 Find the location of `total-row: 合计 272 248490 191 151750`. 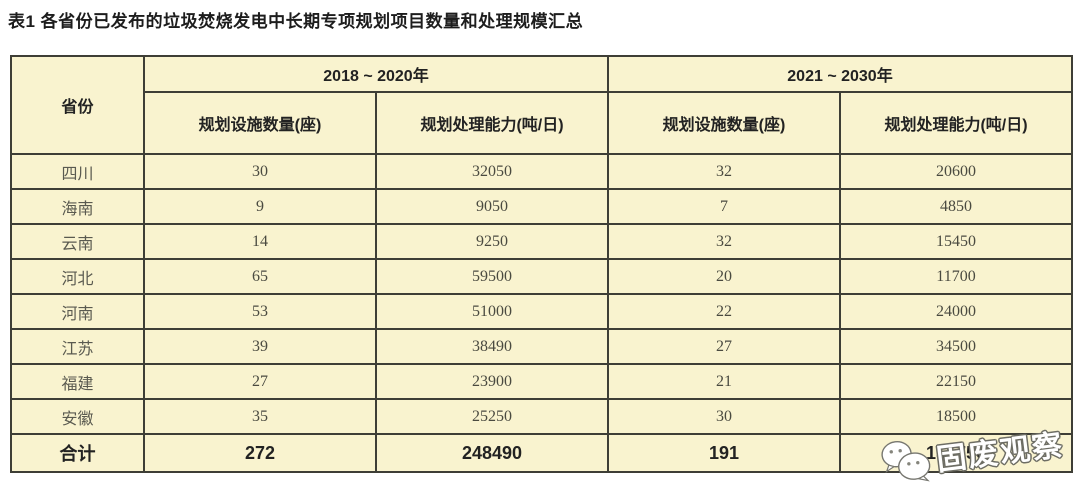

total-row: 合计 272 248490 191 151750 is located at coordinates (541, 453).